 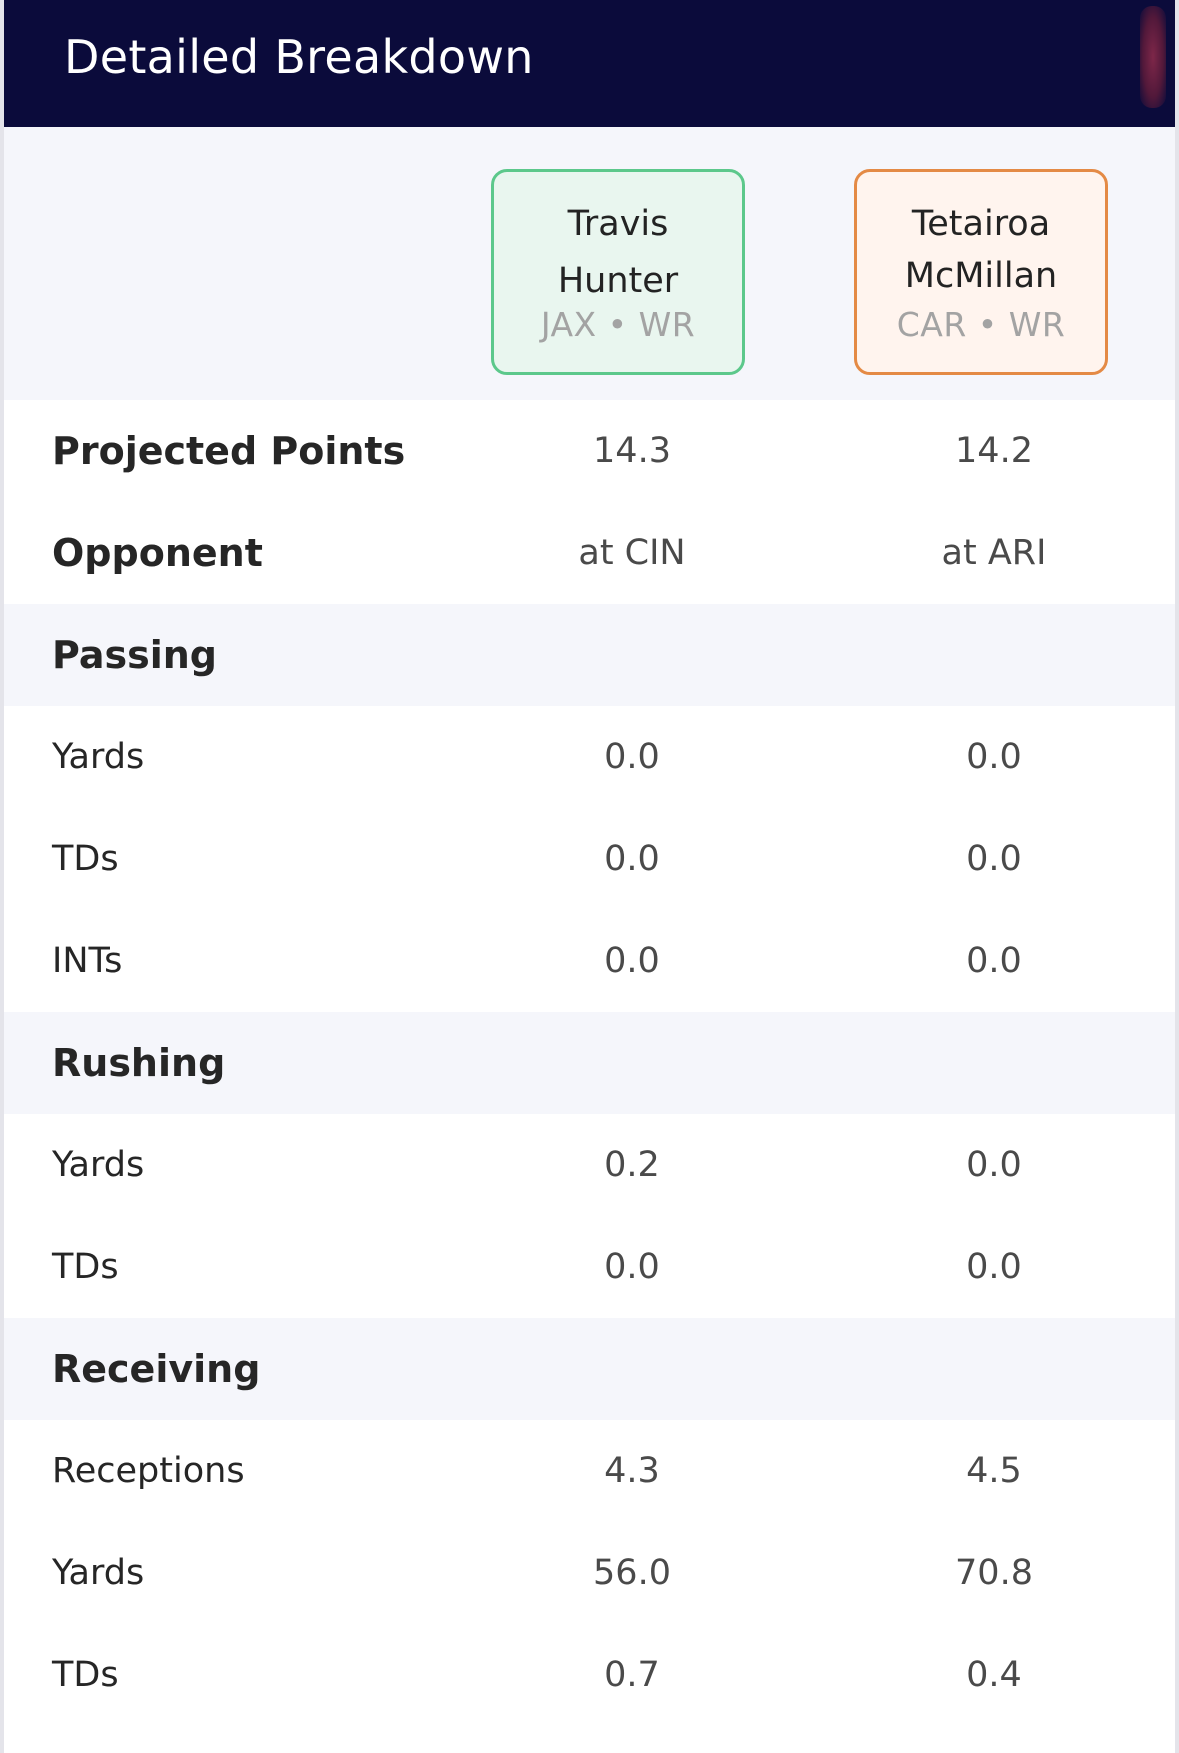 What do you see at coordinates (632, 1675) in the screenshot?
I see `value-player-a: 0.7` at bounding box center [632, 1675].